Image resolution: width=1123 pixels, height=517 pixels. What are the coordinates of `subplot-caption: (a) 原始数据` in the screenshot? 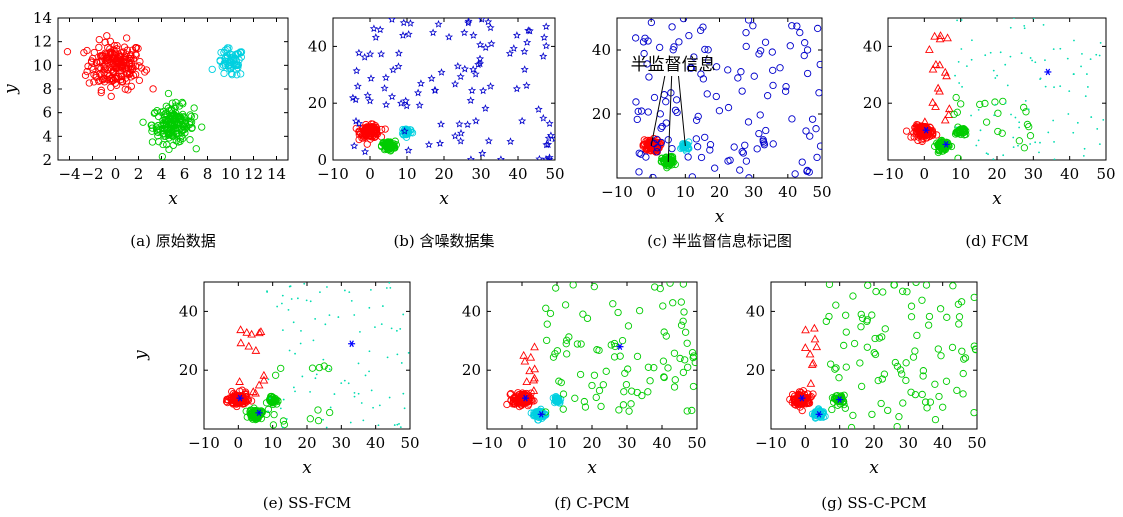 It's located at (172, 241).